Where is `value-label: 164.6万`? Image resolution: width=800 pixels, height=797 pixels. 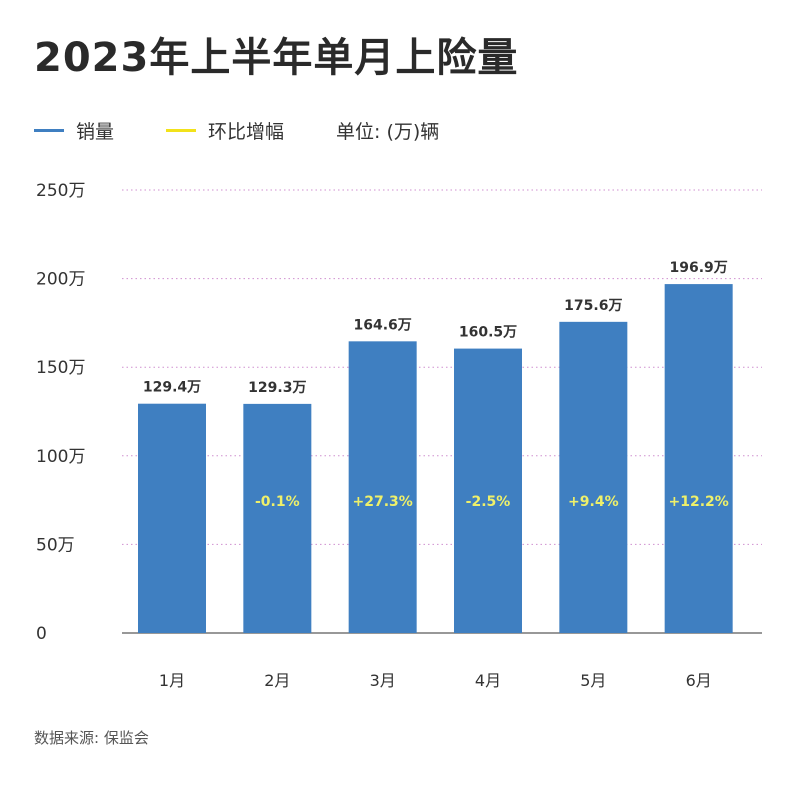
value-label: 164.6万 is located at coordinates (383, 325).